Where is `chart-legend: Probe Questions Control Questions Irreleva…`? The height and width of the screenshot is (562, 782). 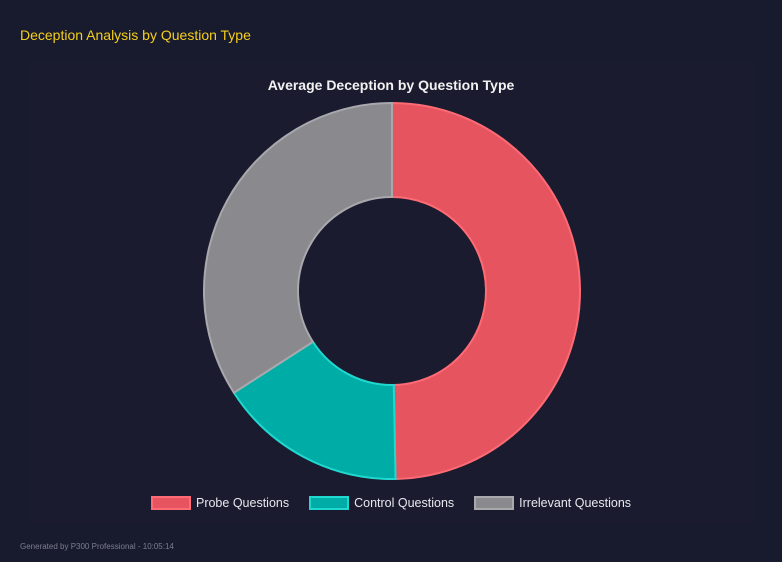 chart-legend: Probe Questions Control Questions Irreleva… is located at coordinates (391, 503).